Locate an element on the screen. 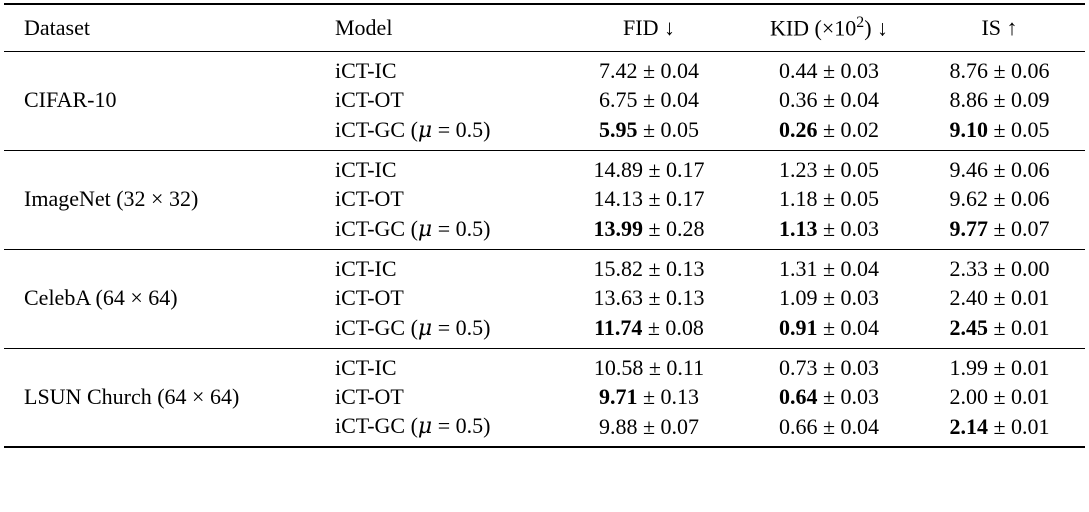  metric-mean: 1.31 is located at coordinates (798, 269).